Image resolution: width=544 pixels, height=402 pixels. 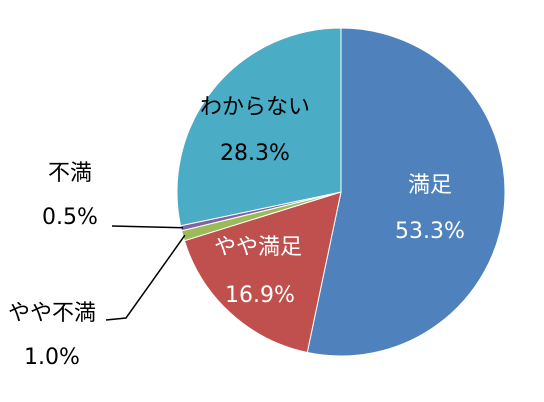 I want to click on slice-label-fuman: 不満, so click(x=70, y=173).